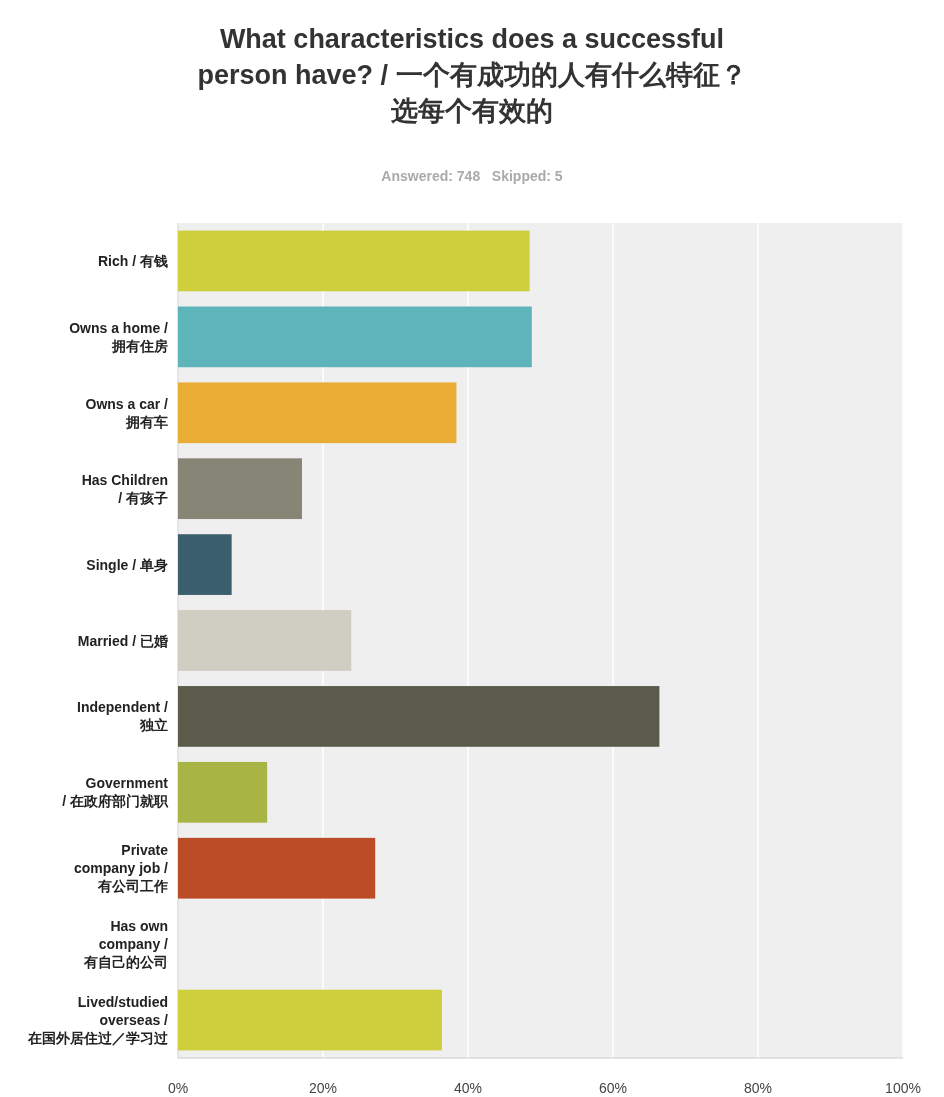 This screenshot has height=1097, width=944. I want to click on y-tick-label: Private company job / 有公司工作, so click(121, 868).